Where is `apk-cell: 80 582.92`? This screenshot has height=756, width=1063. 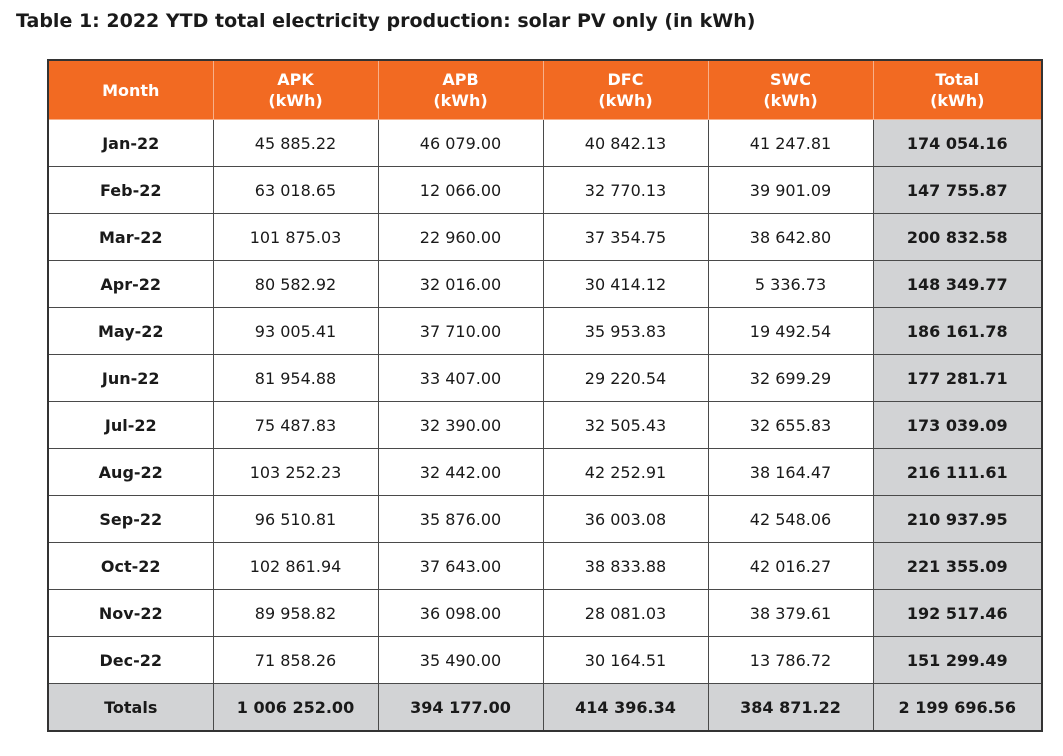
apk-cell: 80 582.92 is located at coordinates (295, 284).